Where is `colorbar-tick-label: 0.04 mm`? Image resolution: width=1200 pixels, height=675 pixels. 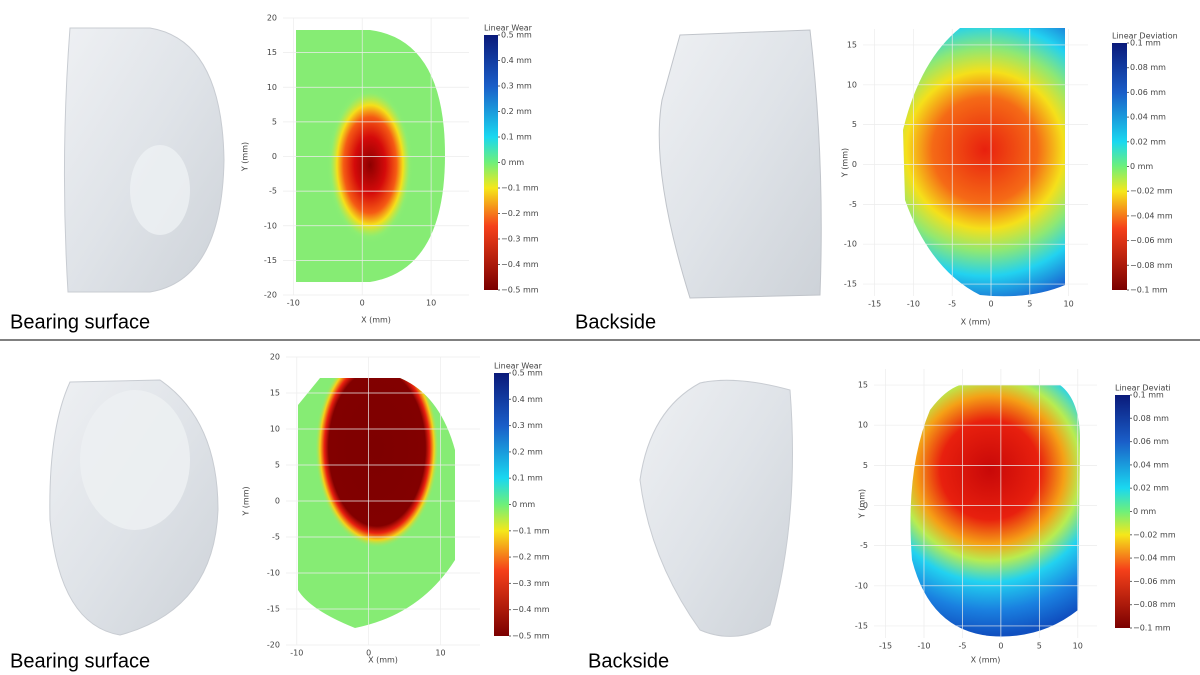 colorbar-tick-label: 0.04 mm is located at coordinates (1151, 464).